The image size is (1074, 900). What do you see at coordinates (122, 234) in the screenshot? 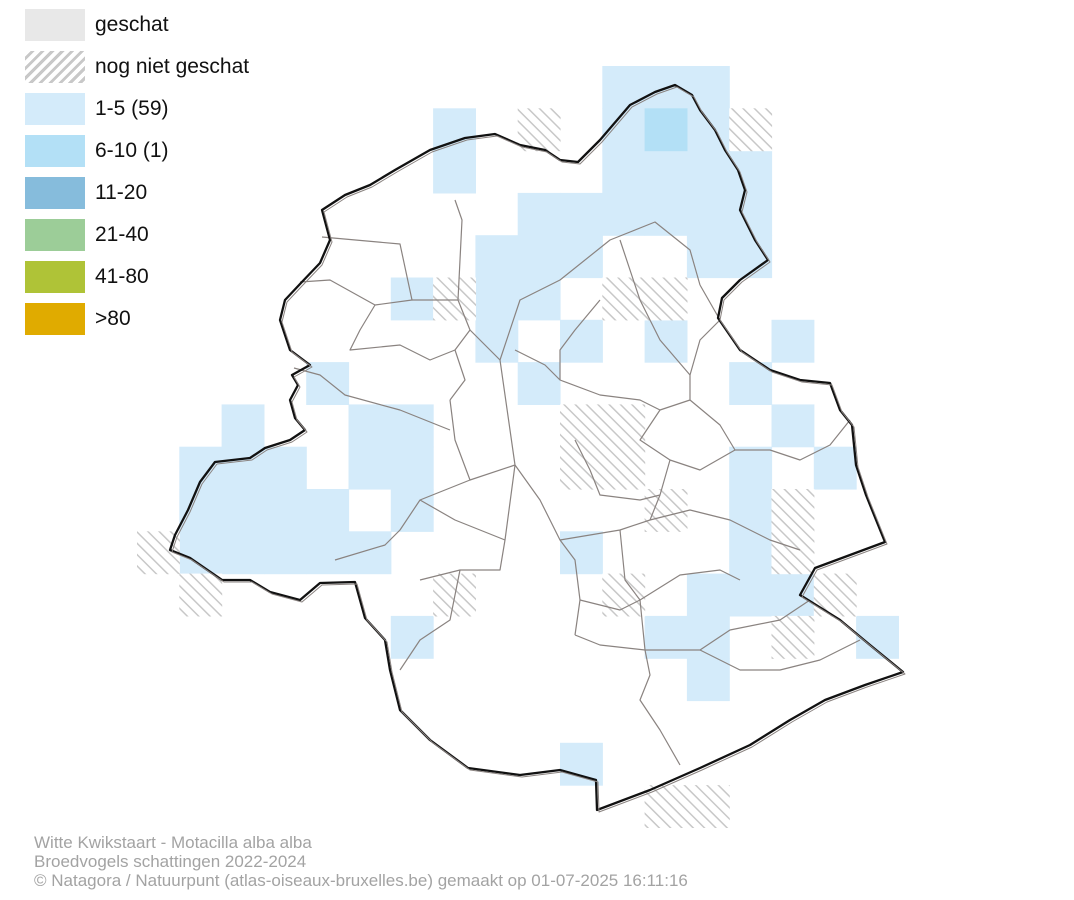
I see `legend-label: 21-40` at bounding box center [122, 234].